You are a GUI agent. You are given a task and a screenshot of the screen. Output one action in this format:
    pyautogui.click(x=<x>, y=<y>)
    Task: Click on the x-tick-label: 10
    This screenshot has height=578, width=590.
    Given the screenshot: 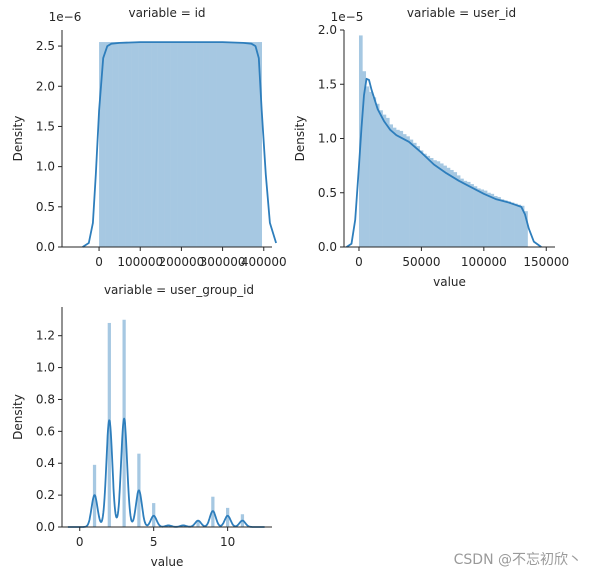 What is the action you would take?
    pyautogui.click(x=227, y=542)
    